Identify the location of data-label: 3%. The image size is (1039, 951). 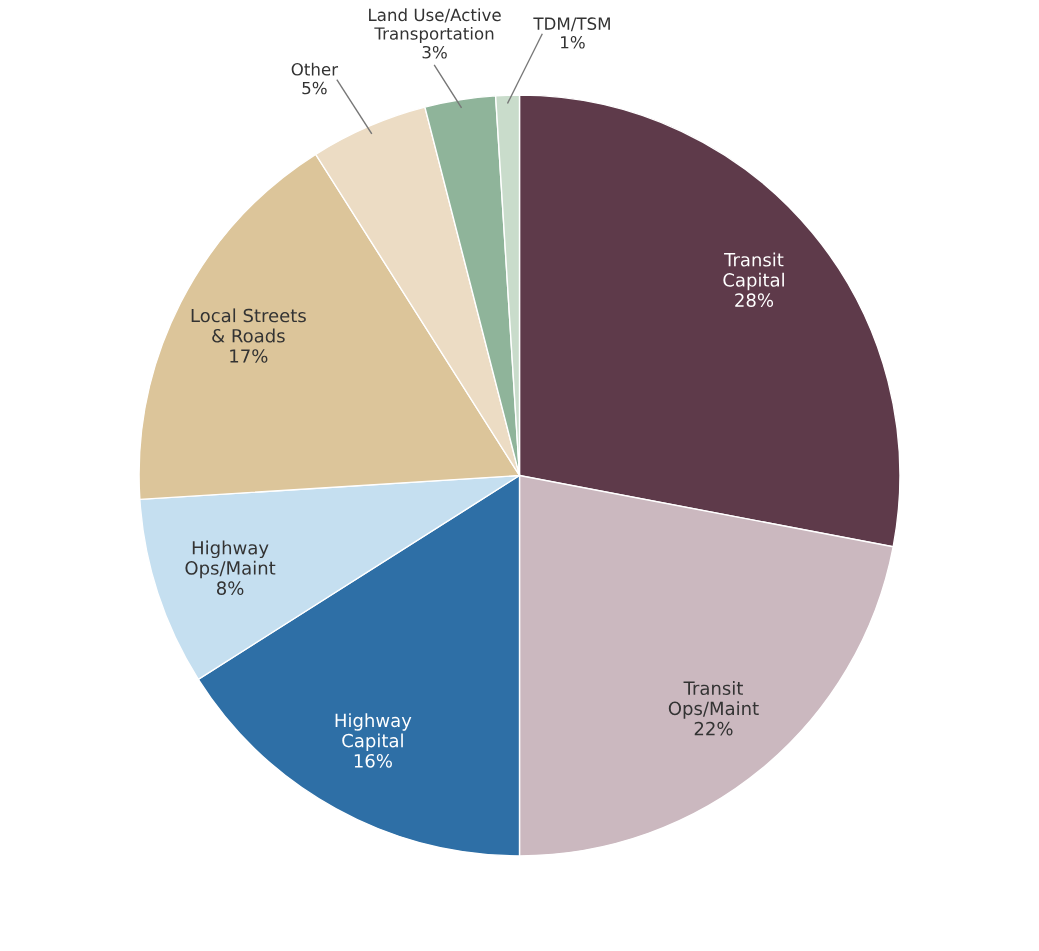
(434, 52).